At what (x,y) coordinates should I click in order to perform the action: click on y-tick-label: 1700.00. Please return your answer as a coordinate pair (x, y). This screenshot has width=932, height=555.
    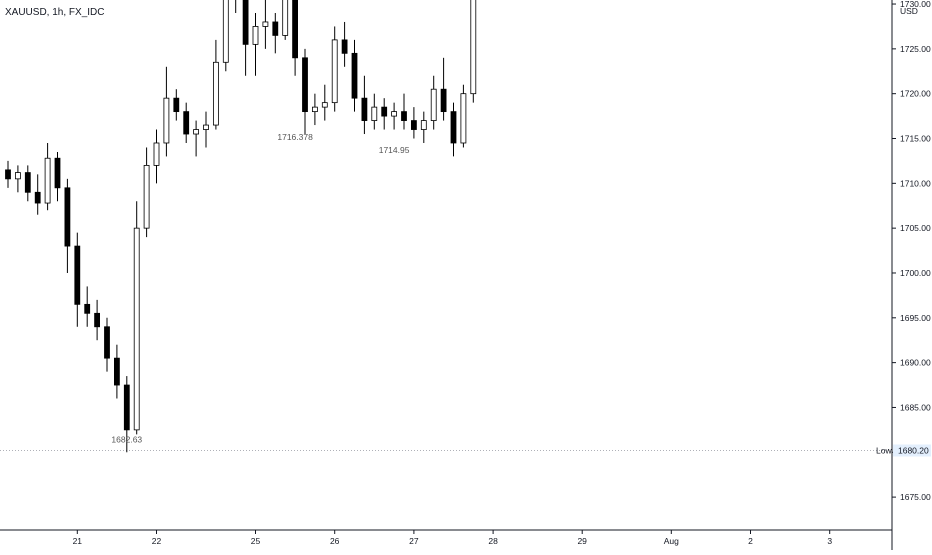
    Looking at the image, I should click on (915, 273).